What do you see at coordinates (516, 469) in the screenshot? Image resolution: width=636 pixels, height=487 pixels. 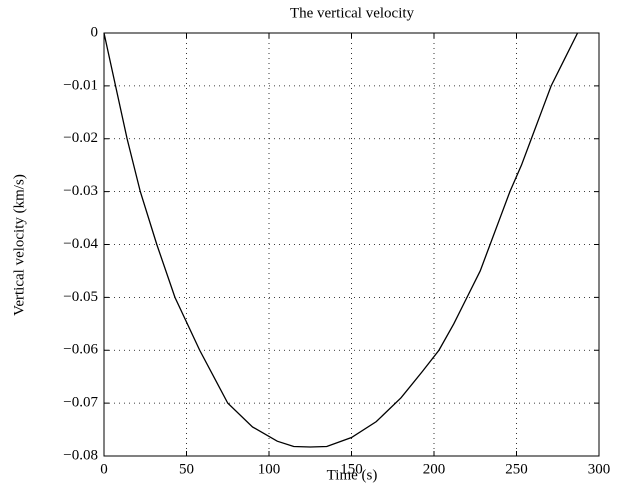 I see `x-tick-label: 250` at bounding box center [516, 469].